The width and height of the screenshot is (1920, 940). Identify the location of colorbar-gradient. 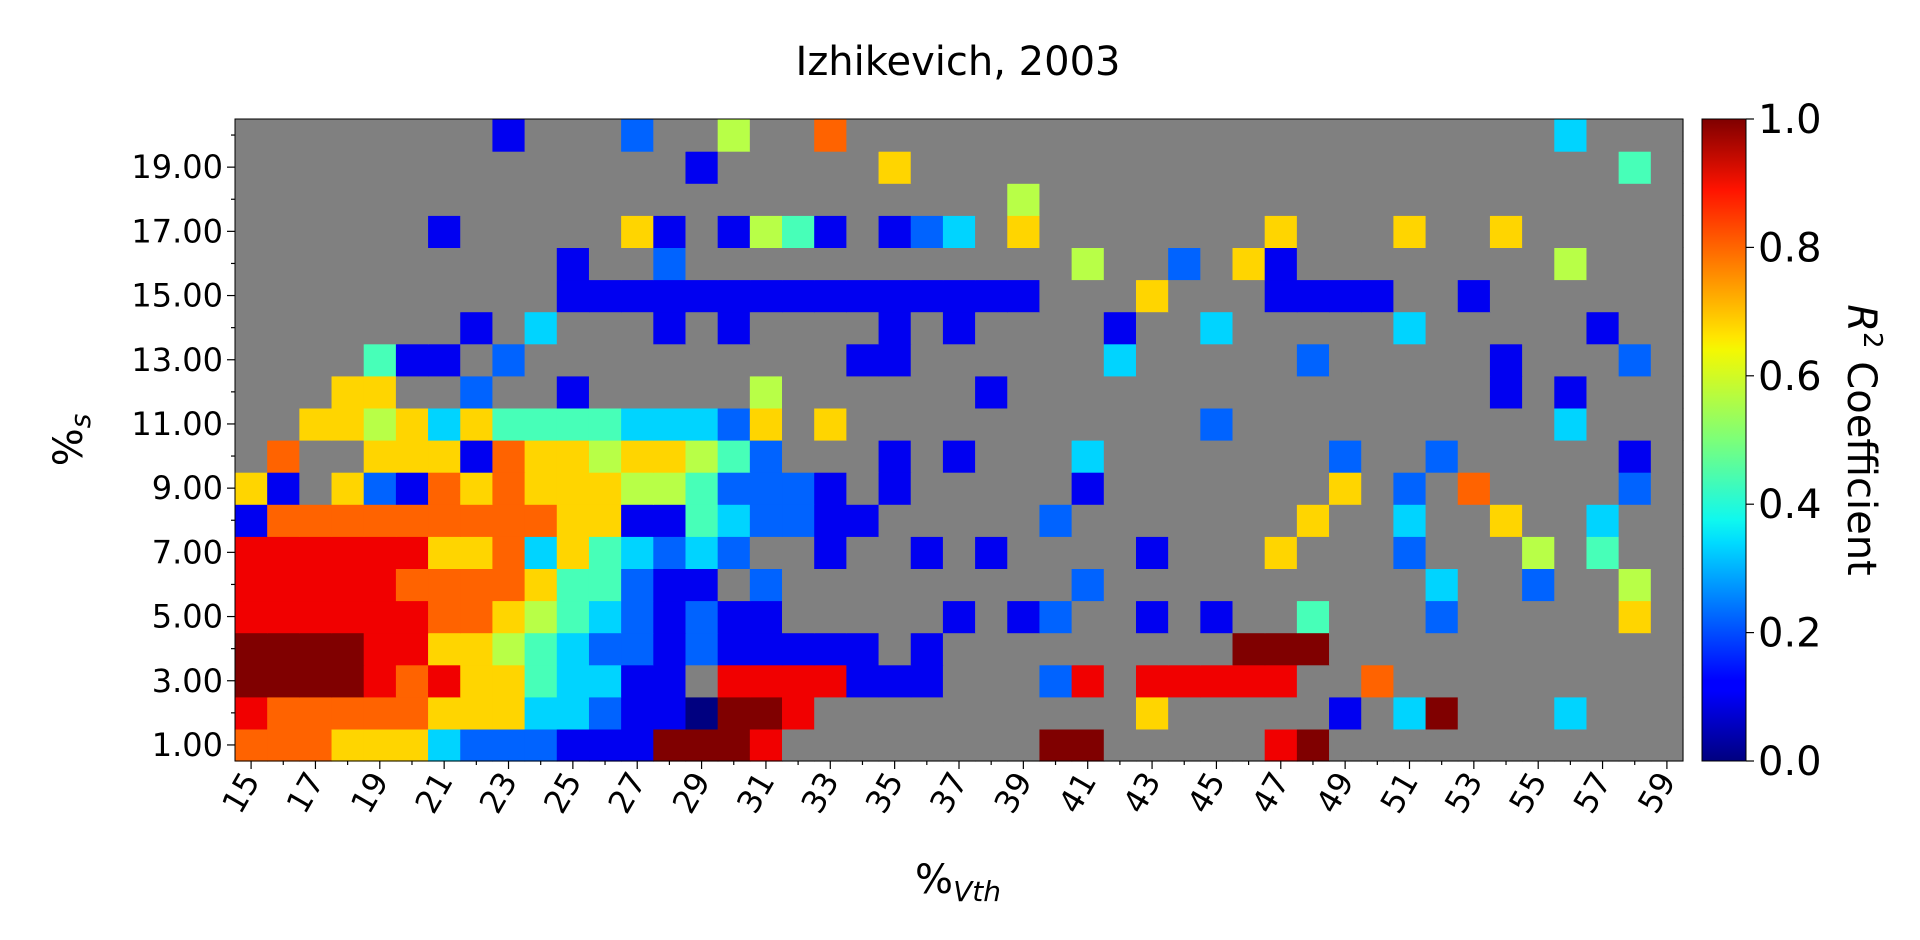
(1724, 440).